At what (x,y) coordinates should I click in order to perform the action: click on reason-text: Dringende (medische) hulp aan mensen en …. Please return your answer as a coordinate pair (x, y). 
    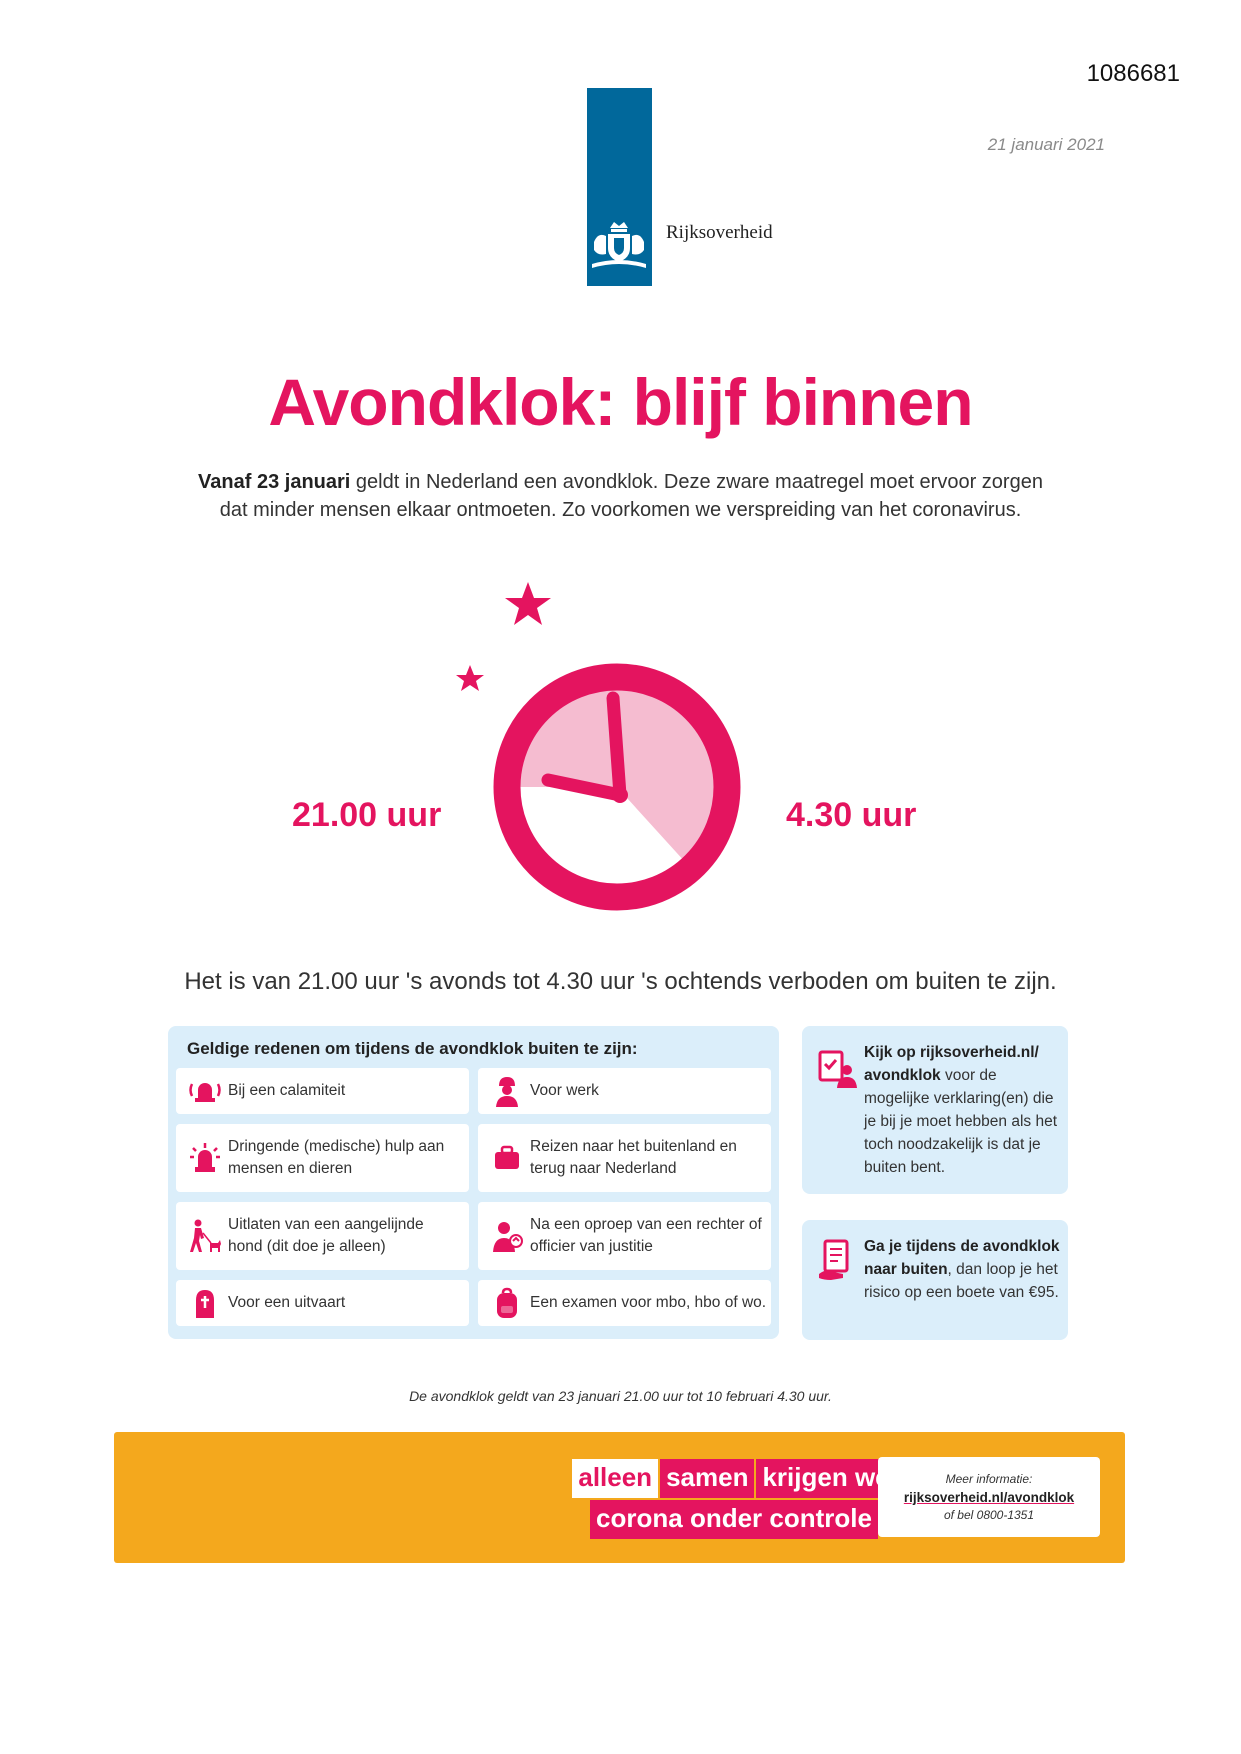
    Looking at the image, I should click on (336, 1158).